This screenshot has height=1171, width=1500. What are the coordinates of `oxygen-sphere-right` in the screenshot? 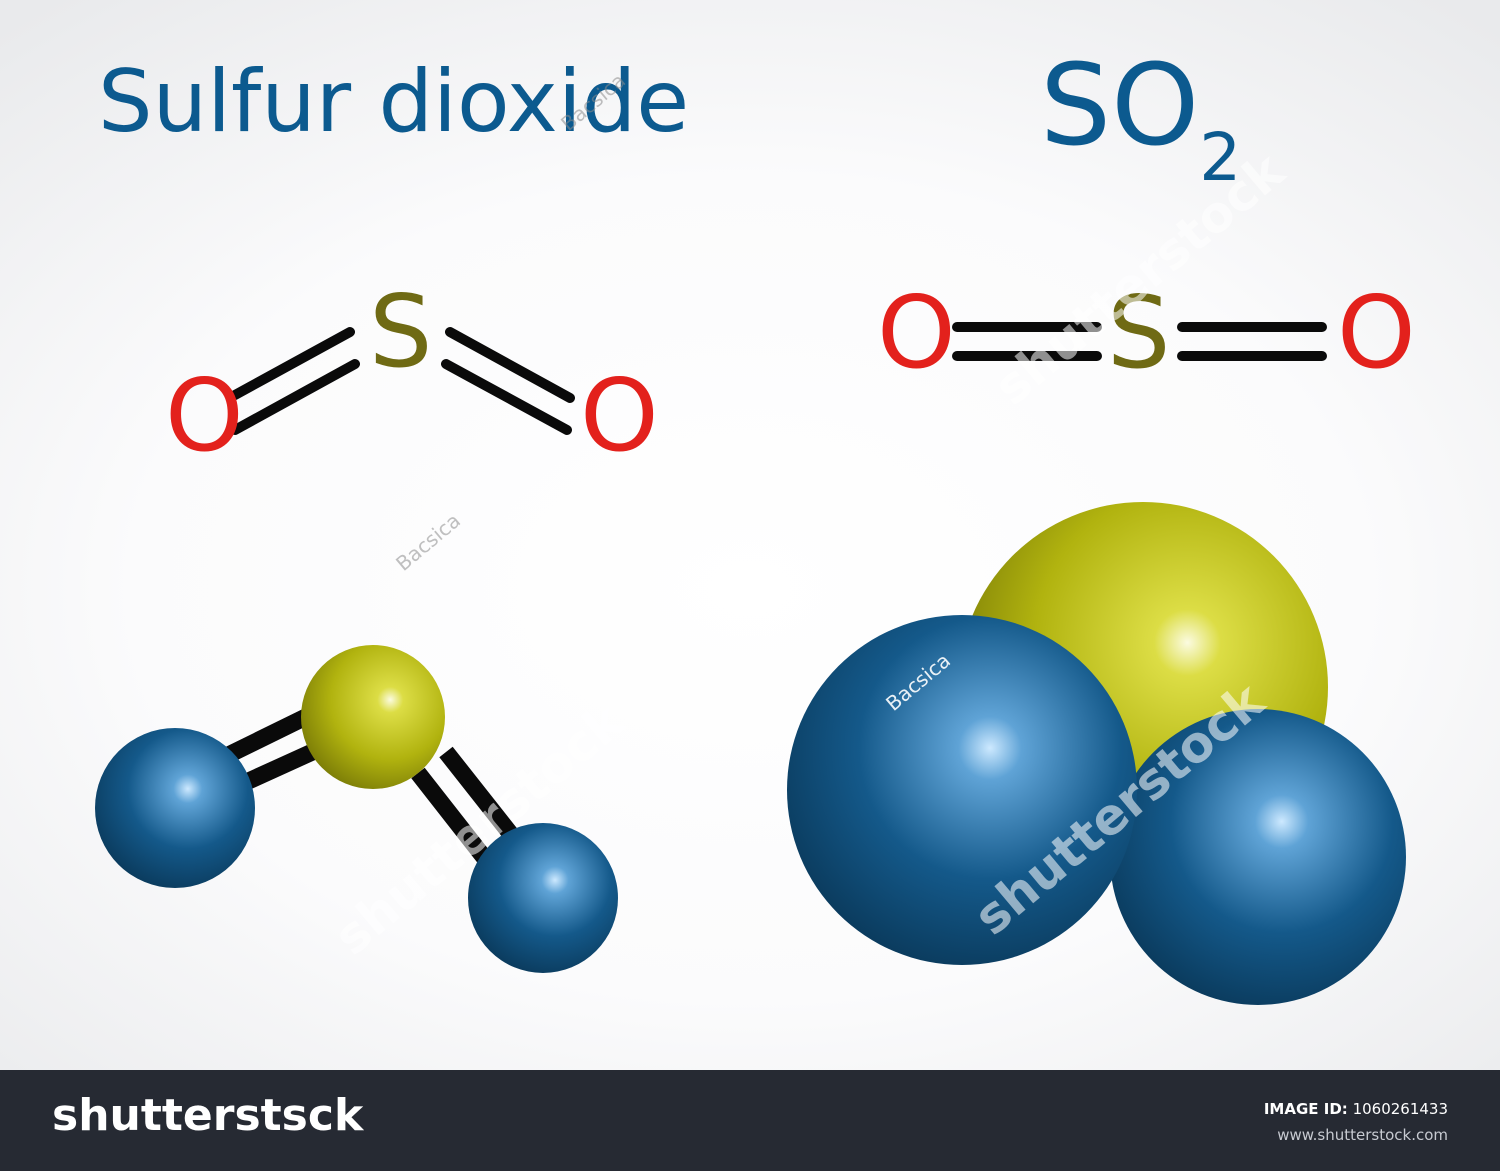 It's located at (1258, 857).